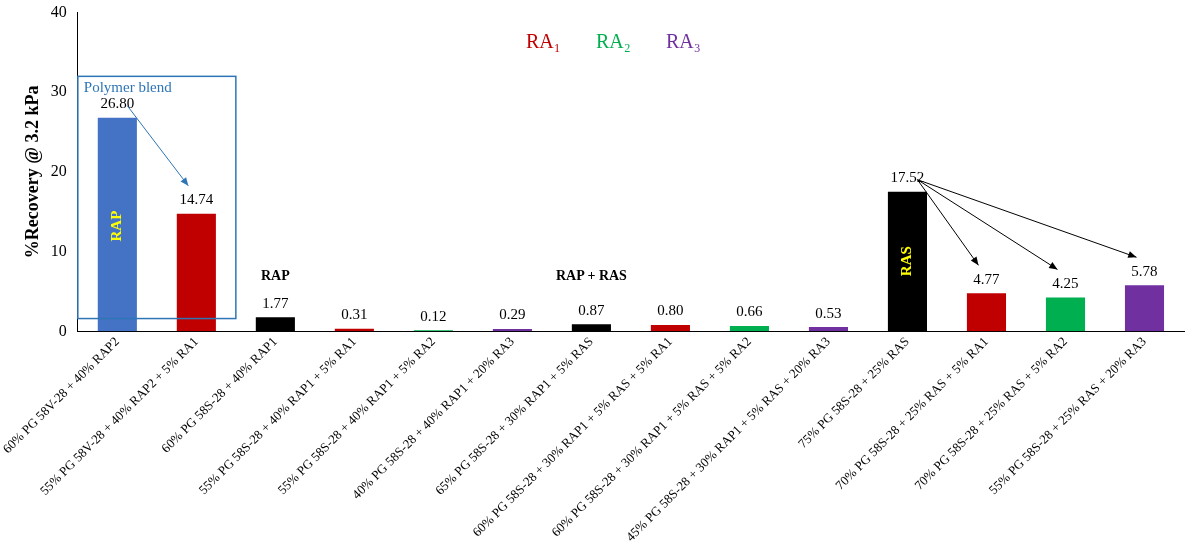 The height and width of the screenshot is (548, 1204). Describe the element at coordinates (683, 40) in the screenshot. I see `text: RA₃` at that location.